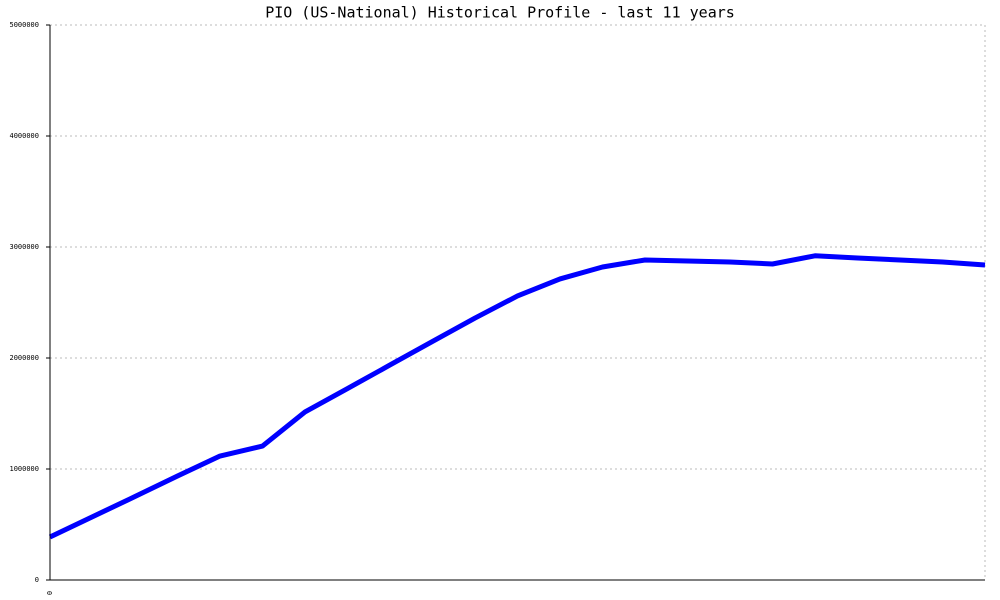 The width and height of the screenshot is (1000, 600). What do you see at coordinates (50, 593) in the screenshot?
I see `x-tick-label: 0` at bounding box center [50, 593].